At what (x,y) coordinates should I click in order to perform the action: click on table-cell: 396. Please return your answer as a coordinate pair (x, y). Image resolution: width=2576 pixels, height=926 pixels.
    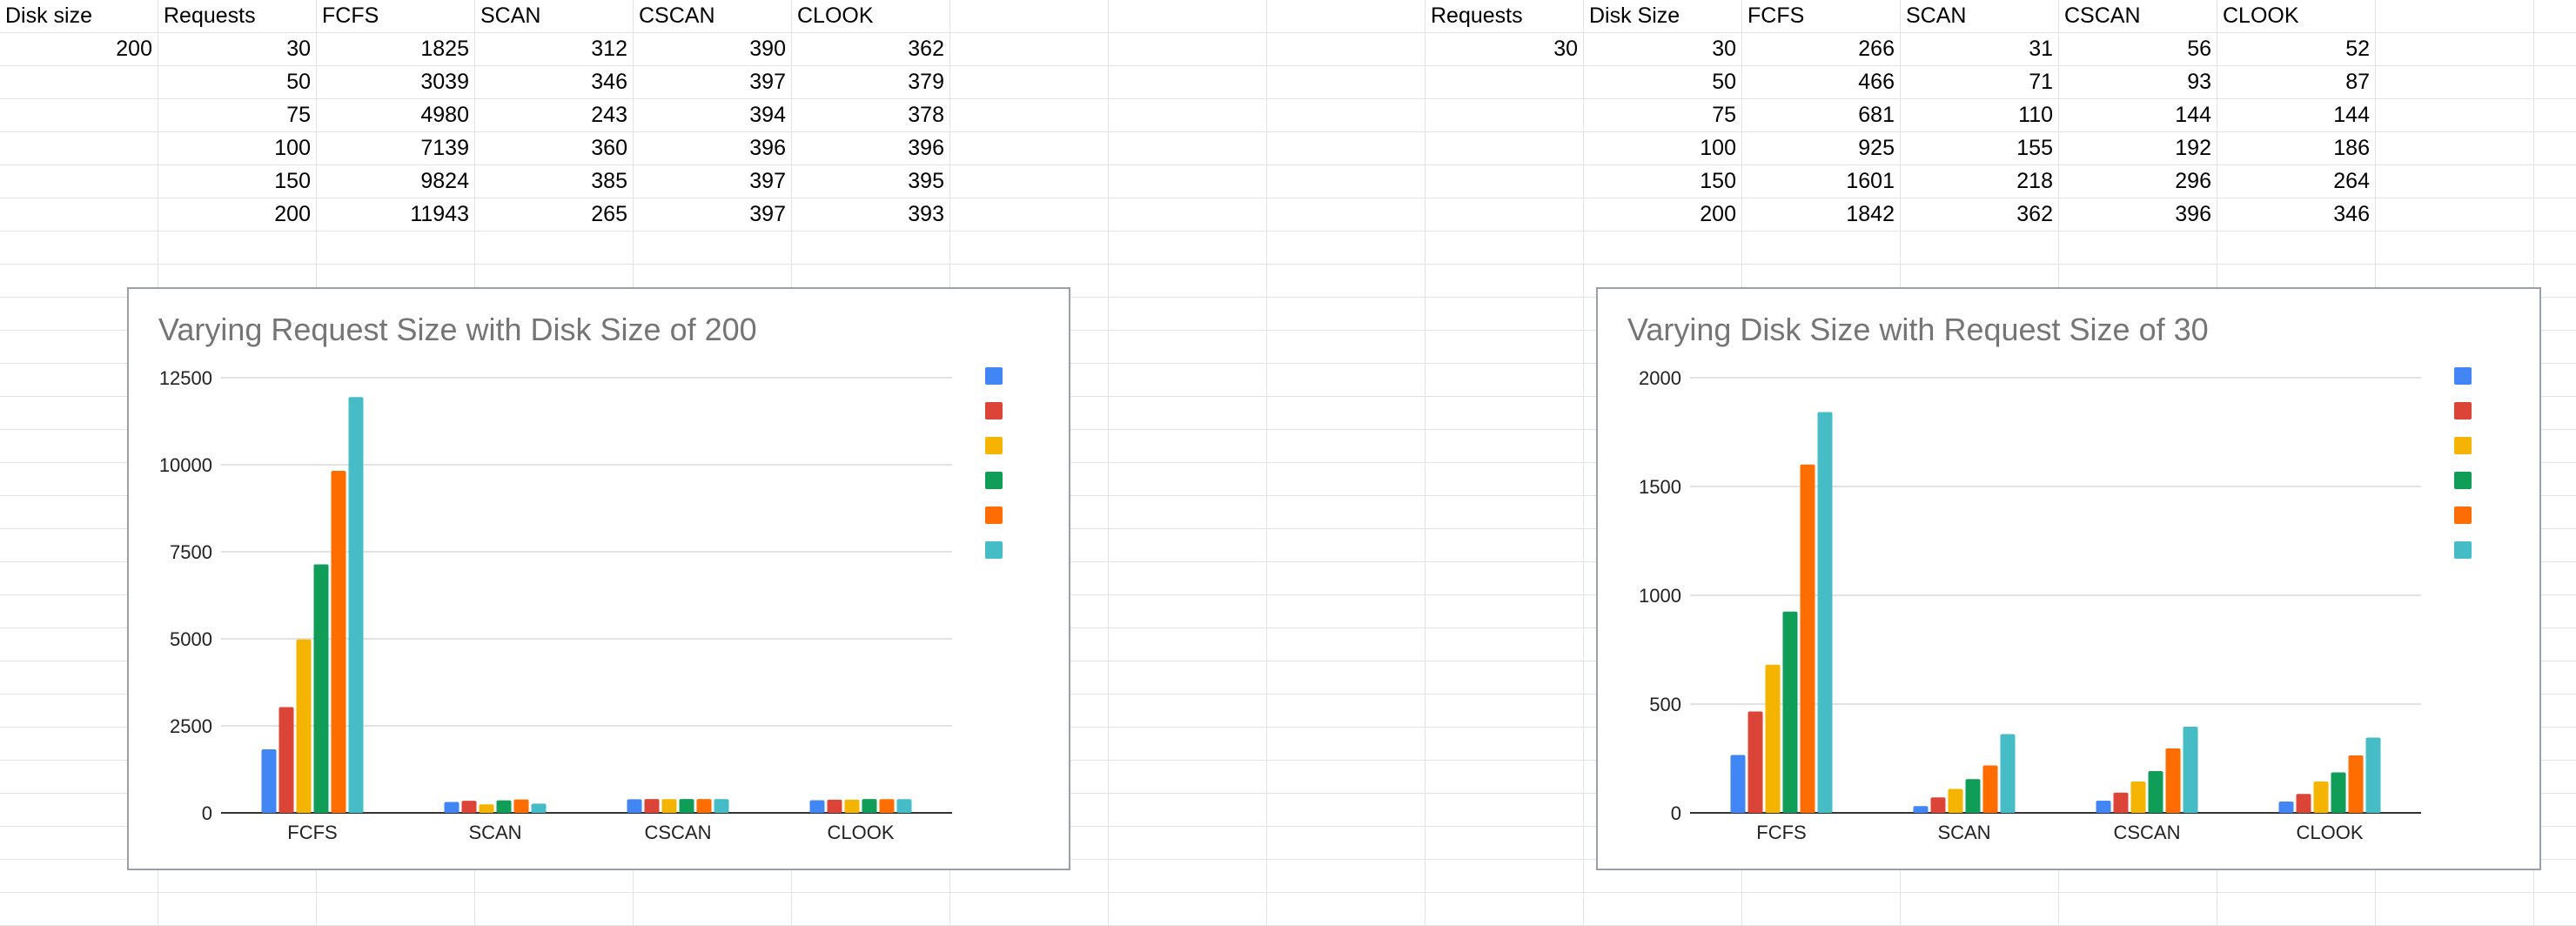
    Looking at the image, I should click on (871, 149).